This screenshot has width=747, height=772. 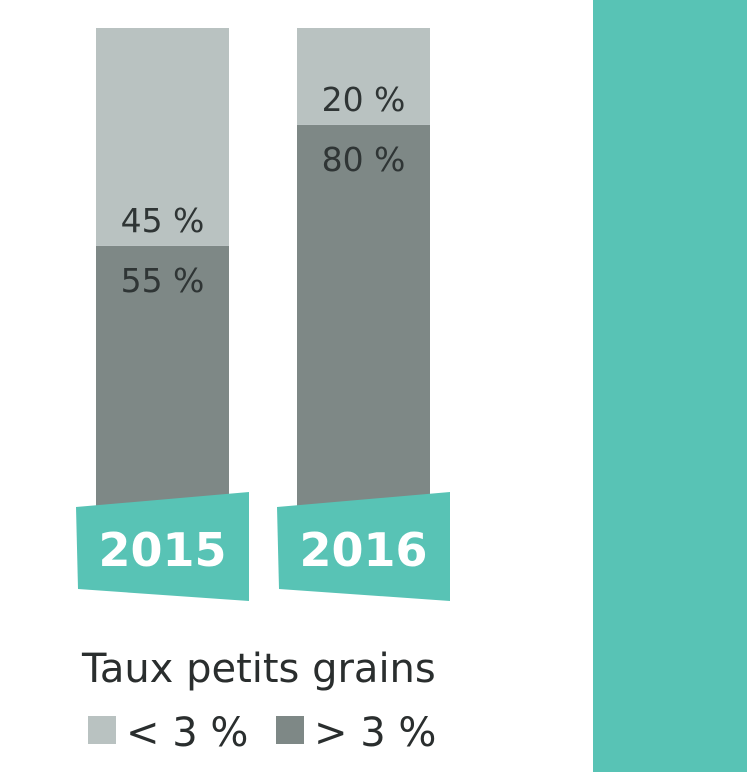 I want to click on data-label-2016-above-3: 80 %, so click(x=364, y=159).